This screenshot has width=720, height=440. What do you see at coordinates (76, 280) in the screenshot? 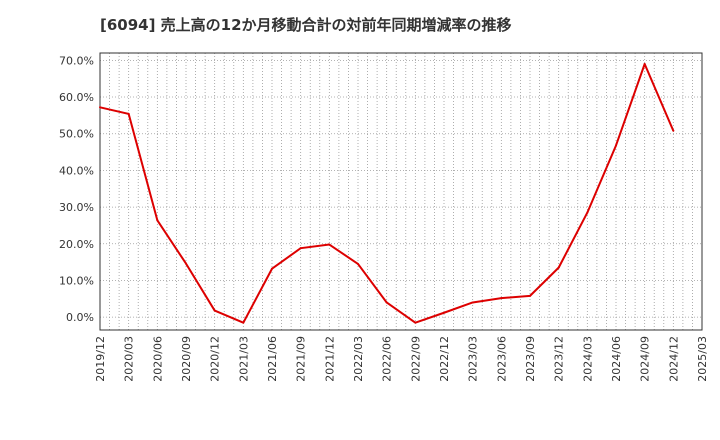
I see `y-tick-label: 10.0%` at bounding box center [76, 280].